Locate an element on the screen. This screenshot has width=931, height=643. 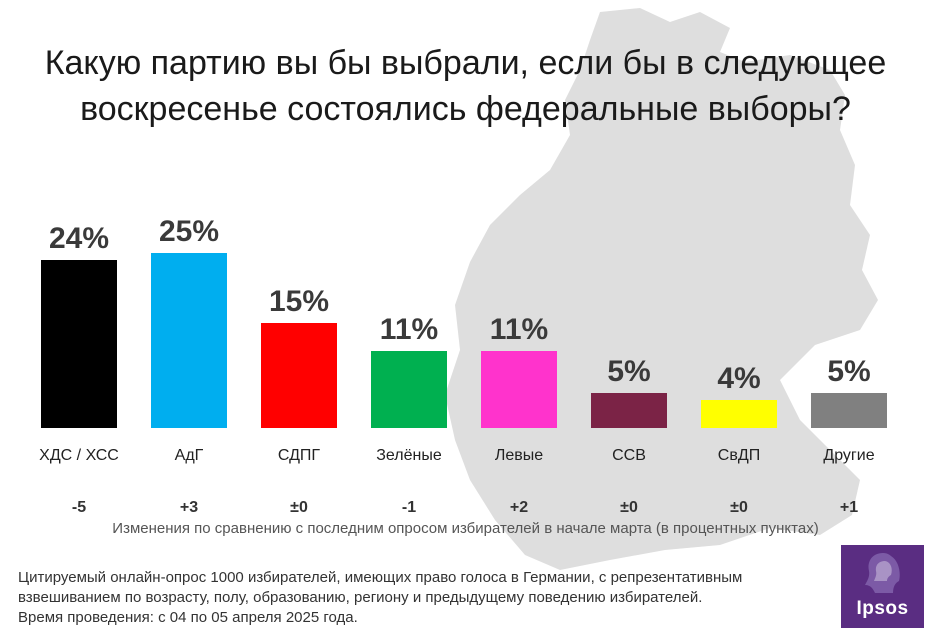
category-label-2: СДПГ is located at coordinates (299, 455).